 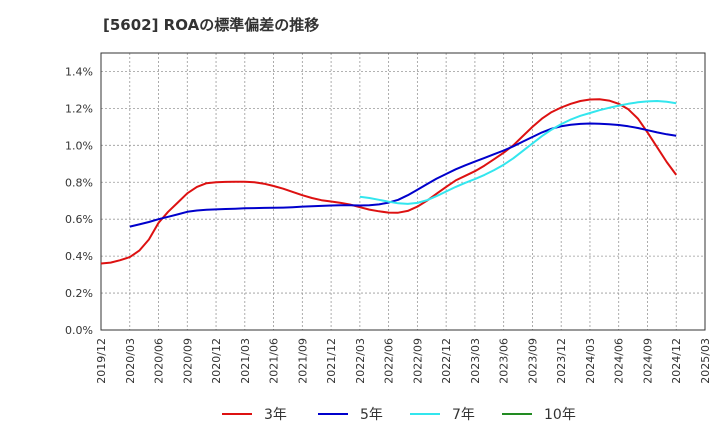 What do you see at coordinates (619, 361) in the screenshot?
I see `x-tick-label: 2024/06` at bounding box center [619, 361].